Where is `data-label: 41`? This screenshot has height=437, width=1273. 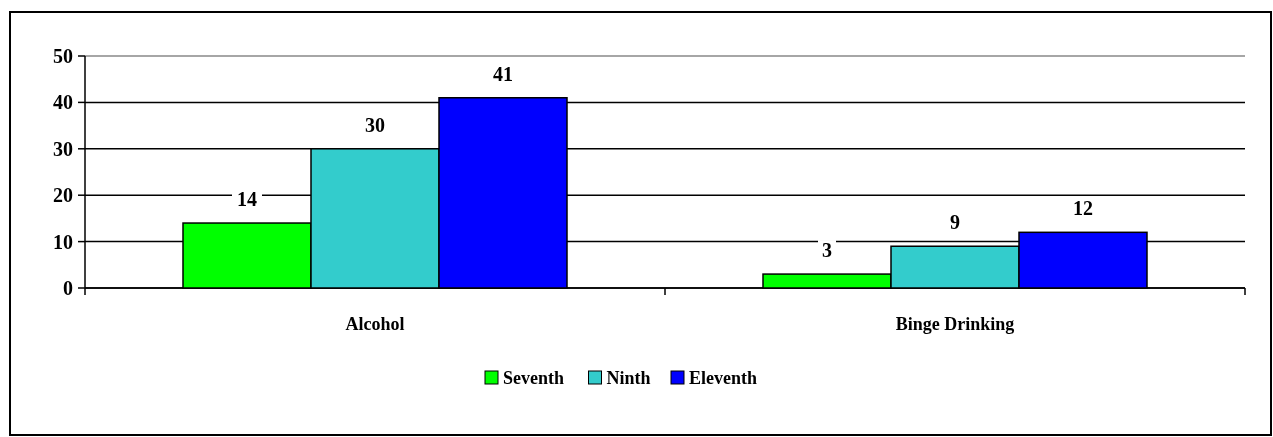 data-label: 41 is located at coordinates (503, 73).